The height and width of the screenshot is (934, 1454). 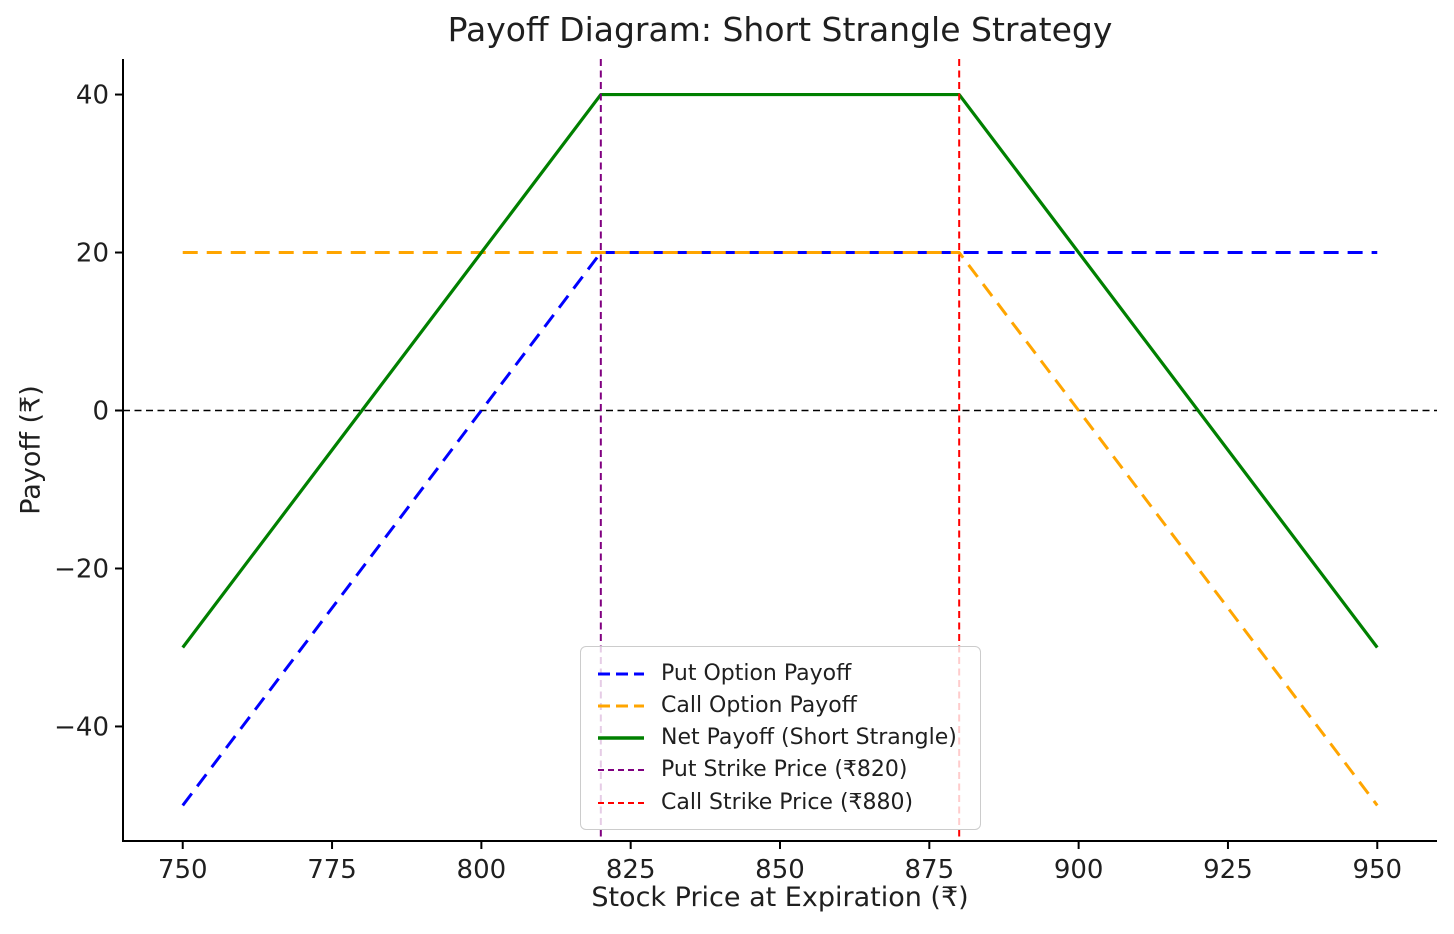 I want to click on legend-item-call-strike-price-880: Call Strike Price (₹880), so click(x=780, y=802).